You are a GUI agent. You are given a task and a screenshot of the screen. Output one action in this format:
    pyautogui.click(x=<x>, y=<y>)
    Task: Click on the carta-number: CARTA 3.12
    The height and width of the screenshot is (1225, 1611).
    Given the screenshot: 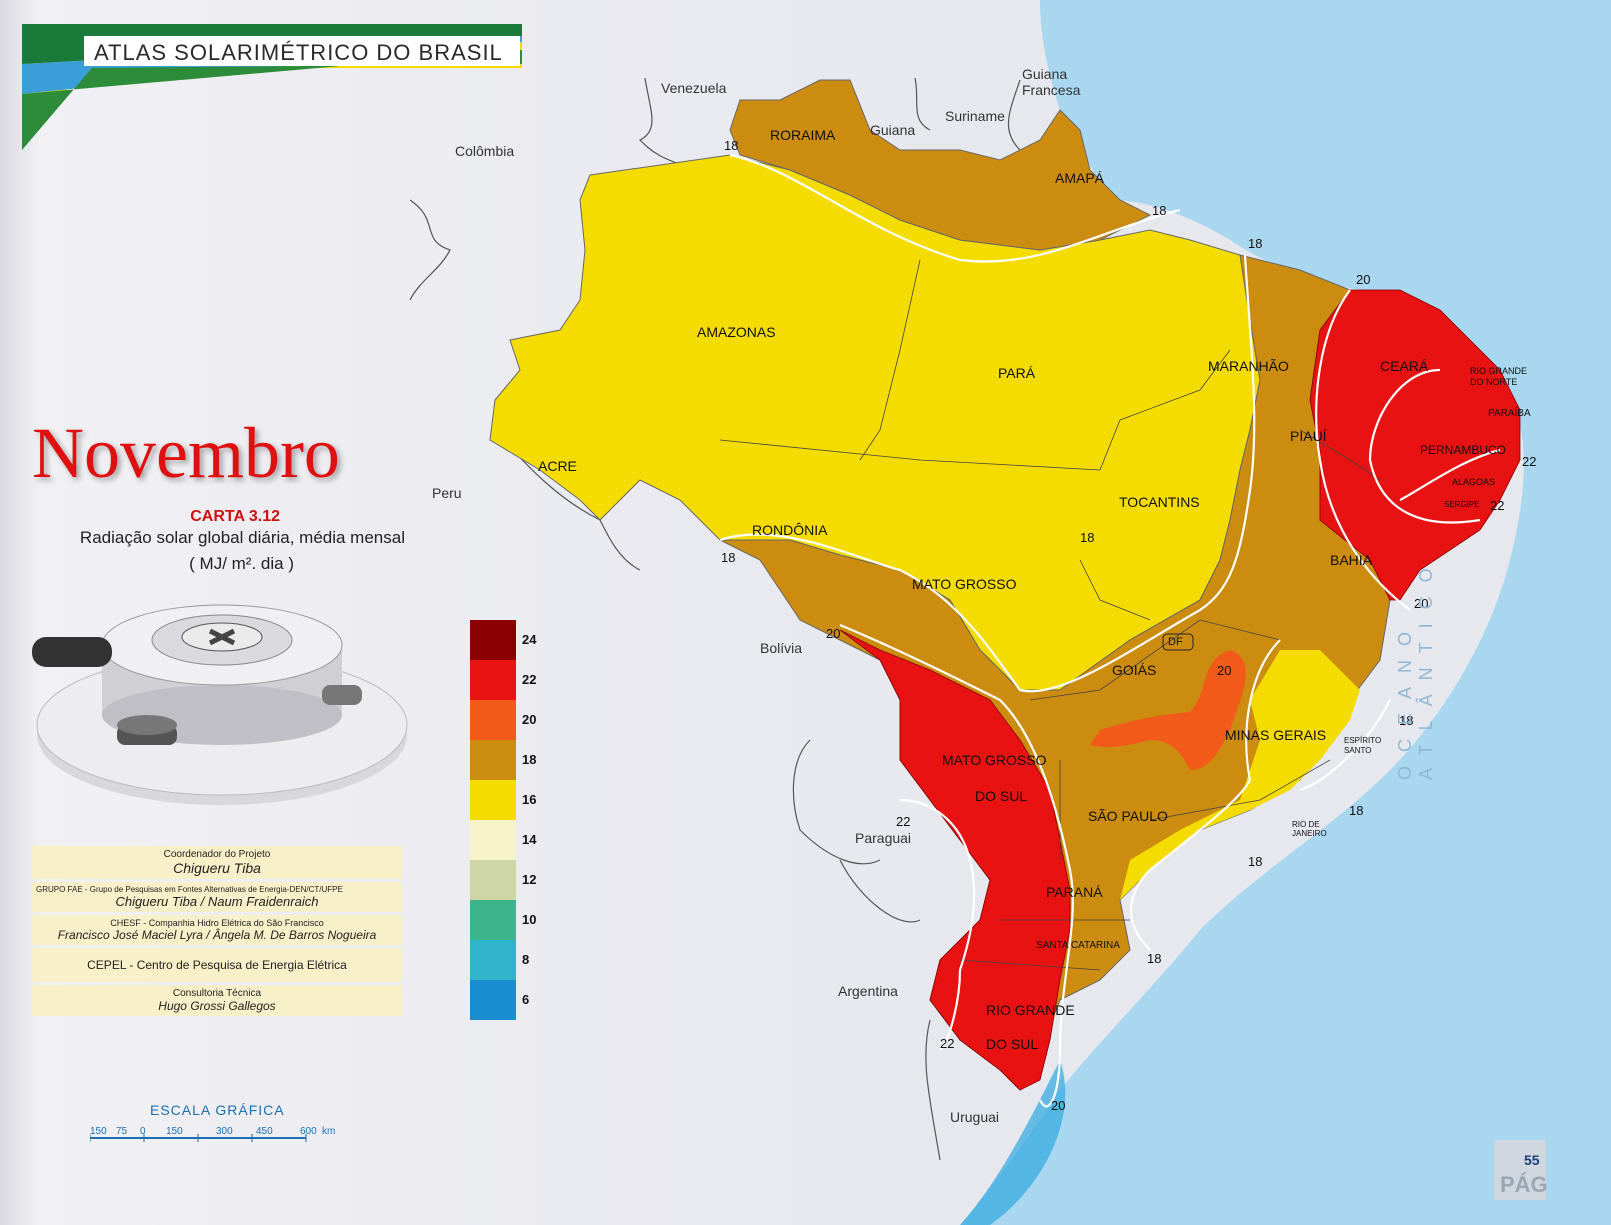 What is the action you would take?
    pyautogui.click(x=235, y=516)
    